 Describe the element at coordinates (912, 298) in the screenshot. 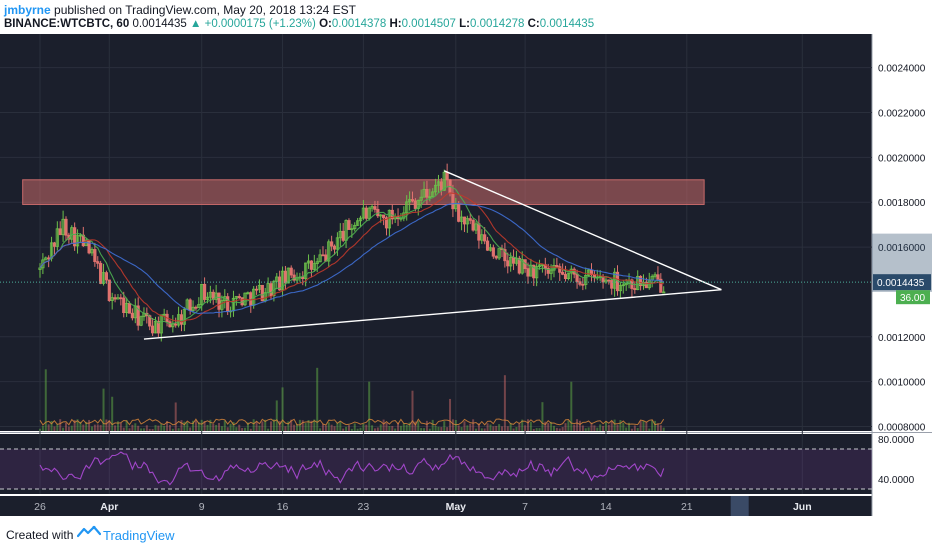

I see `countdown-label: 36.00` at that location.